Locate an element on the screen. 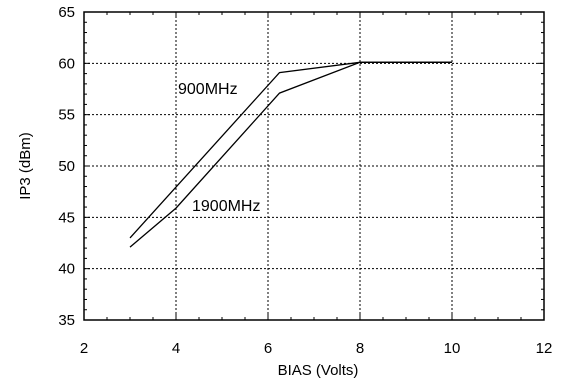 The width and height of the screenshot is (568, 381). y-tick-label: 40 is located at coordinates (66, 269).